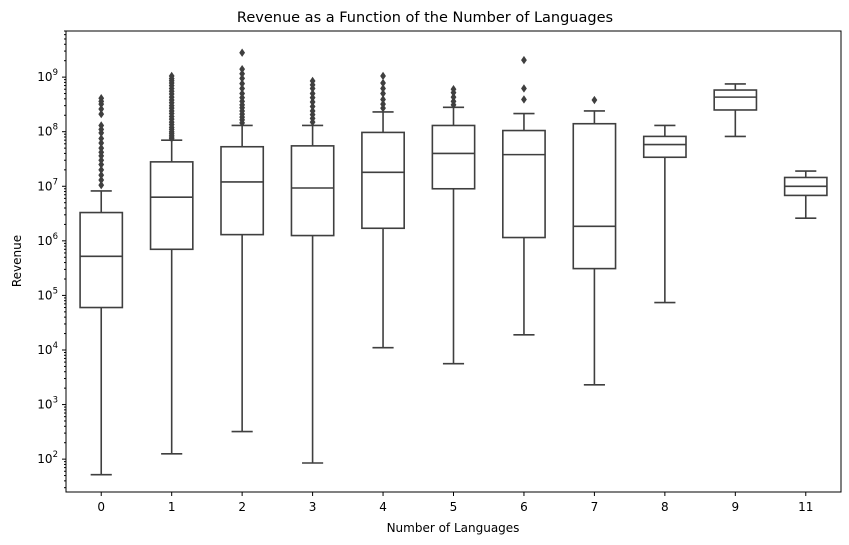 The height and width of the screenshot is (545, 849). Describe the element at coordinates (17, 261) in the screenshot. I see `y-axis-title: Revenue` at that location.